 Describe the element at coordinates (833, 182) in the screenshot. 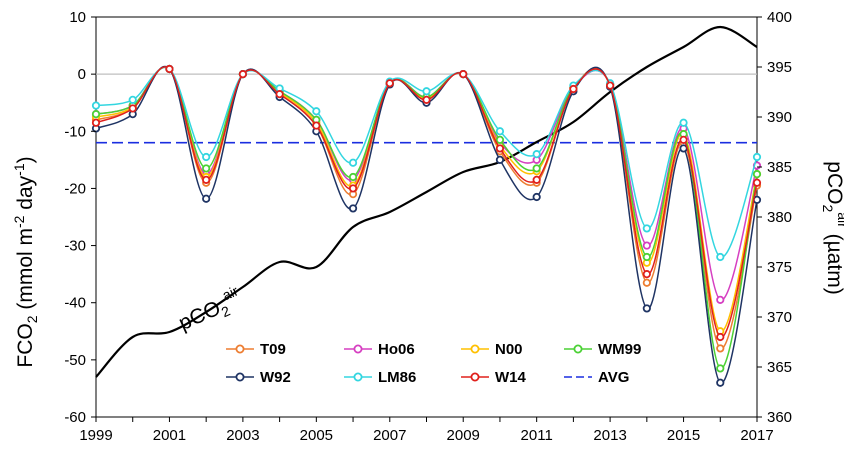

I see `y-right-main: pCO` at that location.